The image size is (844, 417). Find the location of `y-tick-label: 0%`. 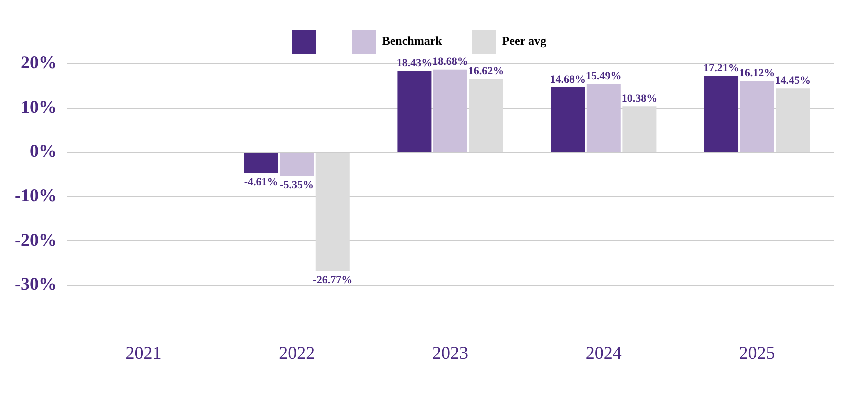

y-tick-label: 0% is located at coordinates (43, 151).